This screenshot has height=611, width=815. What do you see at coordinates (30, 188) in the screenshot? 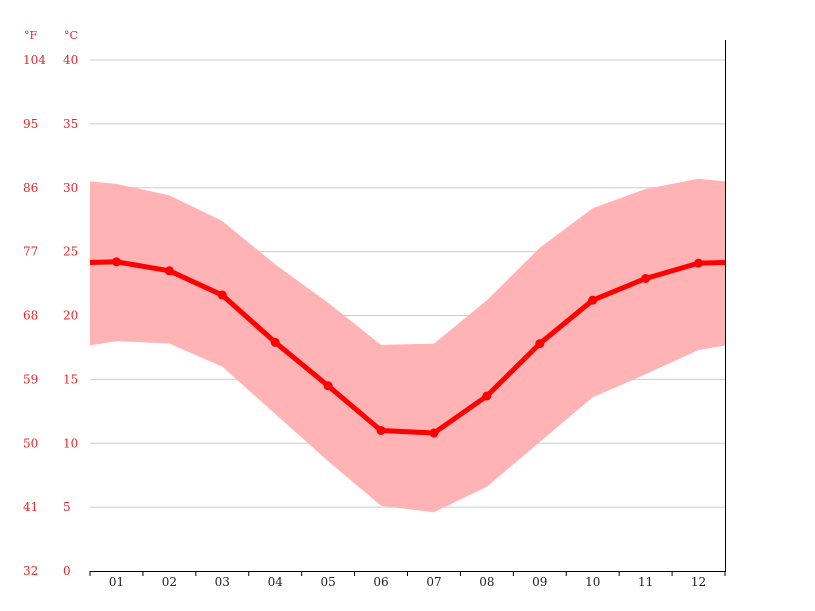
I see `y-tick-label-fahrenheit: 86` at bounding box center [30, 188].